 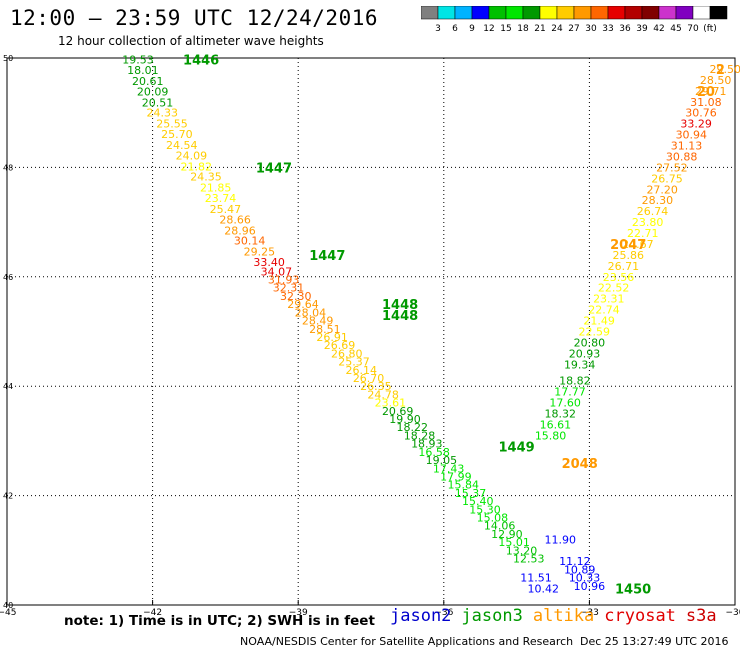 I want to click on wave-height-label: 22.74, so click(x=604, y=310).